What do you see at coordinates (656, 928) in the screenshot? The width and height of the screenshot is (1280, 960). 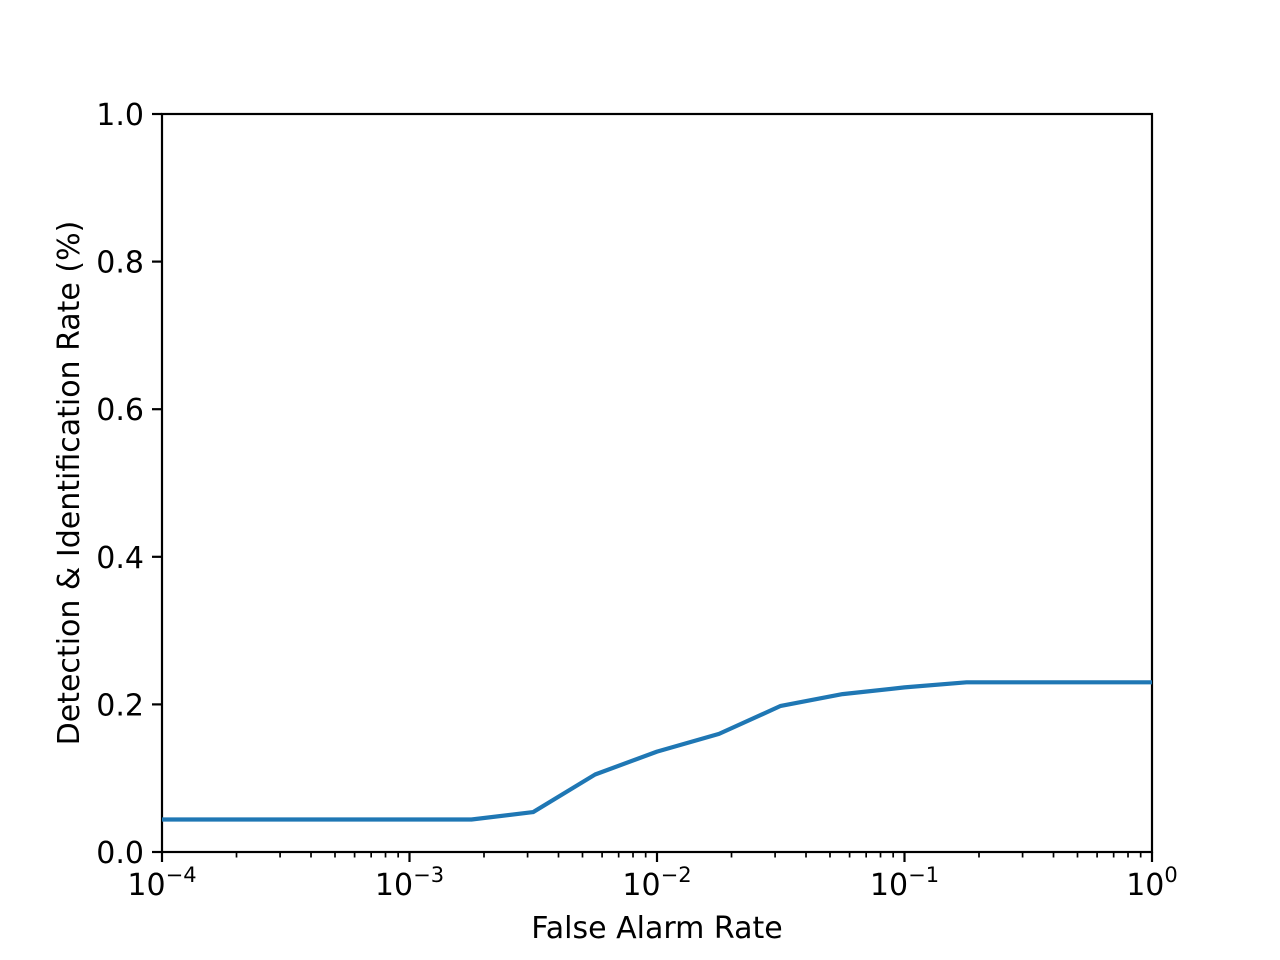 I see `x-axis-label: False Alarm Rate` at bounding box center [656, 928].